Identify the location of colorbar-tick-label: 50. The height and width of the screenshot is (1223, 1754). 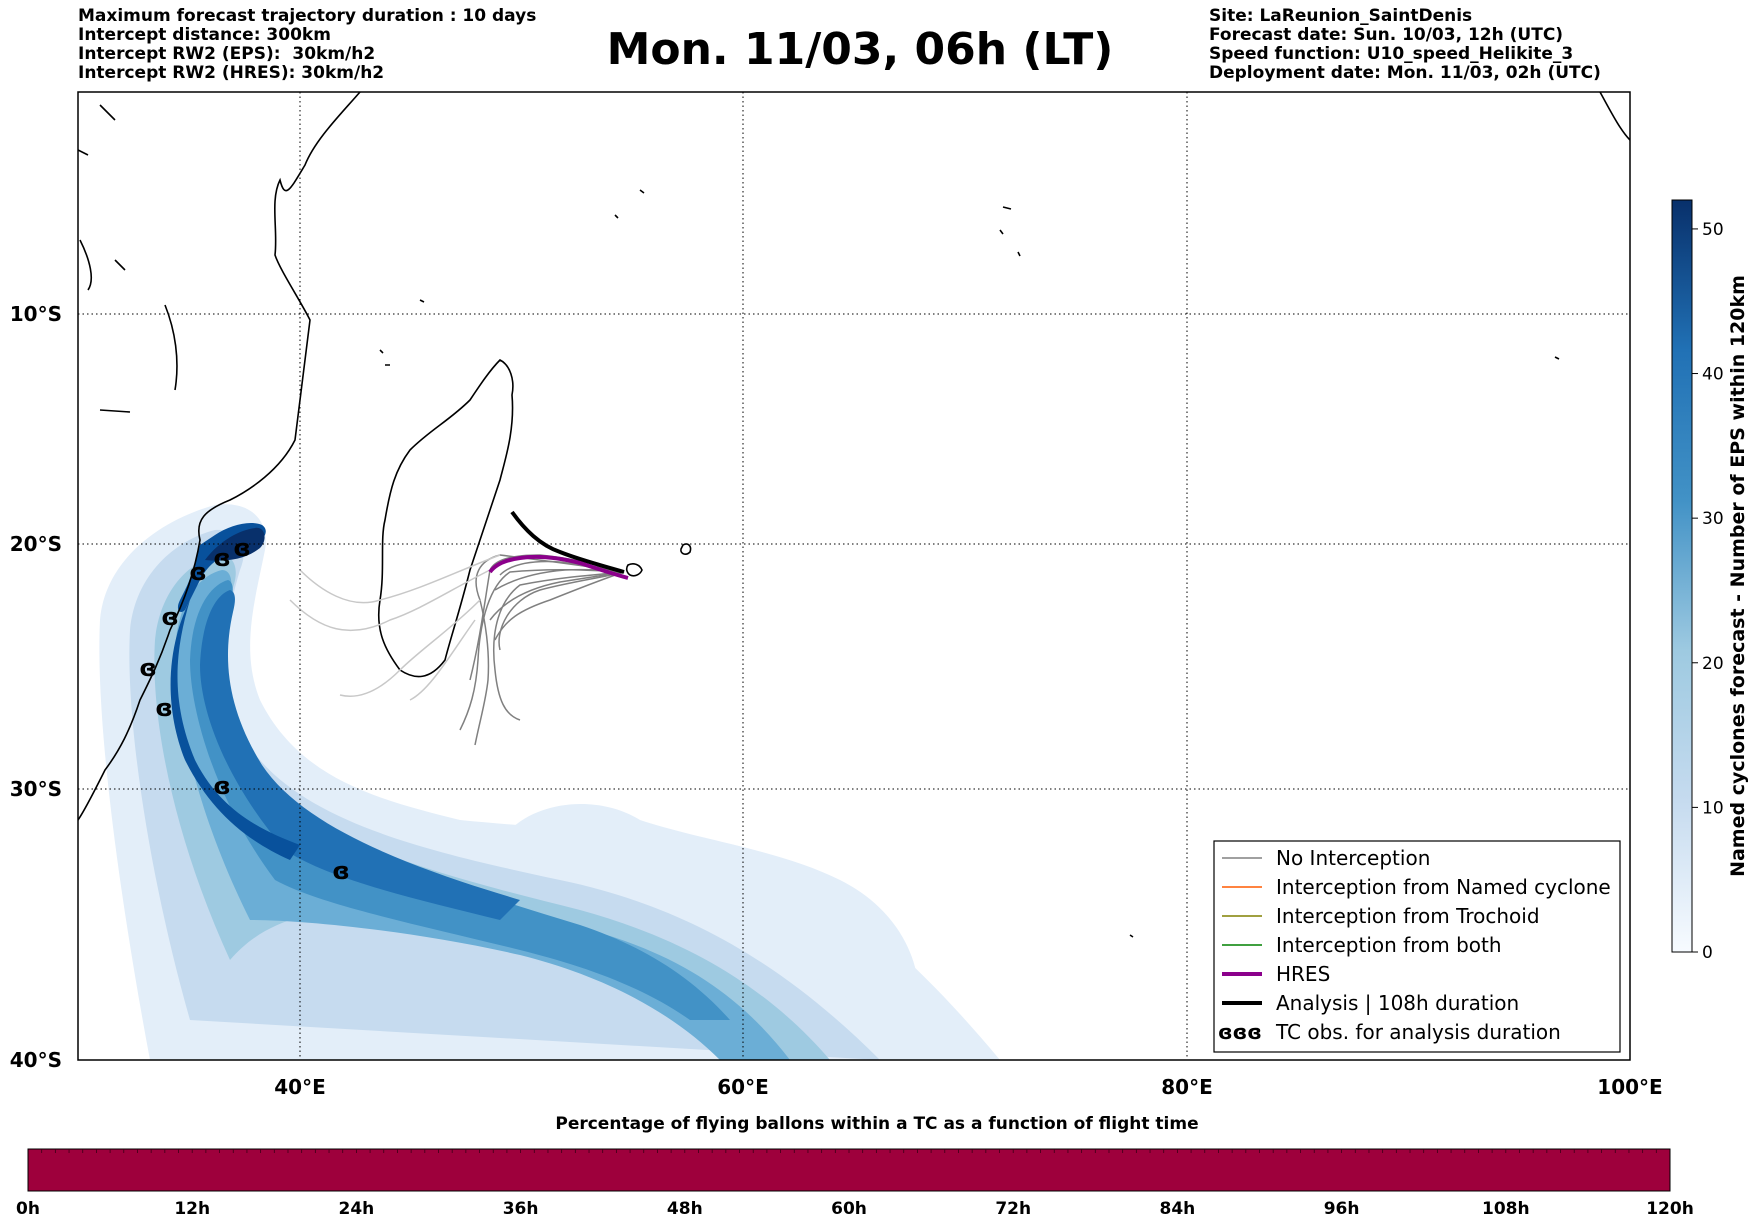
(1713, 230).